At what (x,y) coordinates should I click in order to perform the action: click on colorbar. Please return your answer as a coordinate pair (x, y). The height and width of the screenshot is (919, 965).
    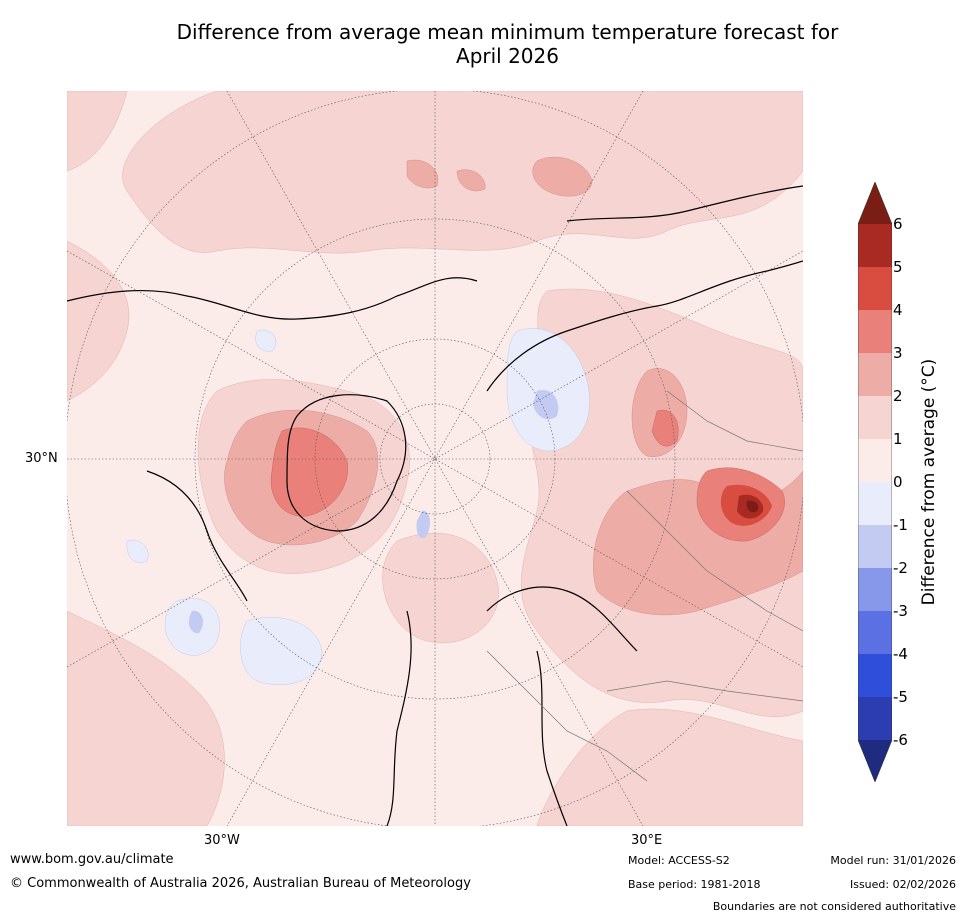
    Looking at the image, I should click on (875, 482).